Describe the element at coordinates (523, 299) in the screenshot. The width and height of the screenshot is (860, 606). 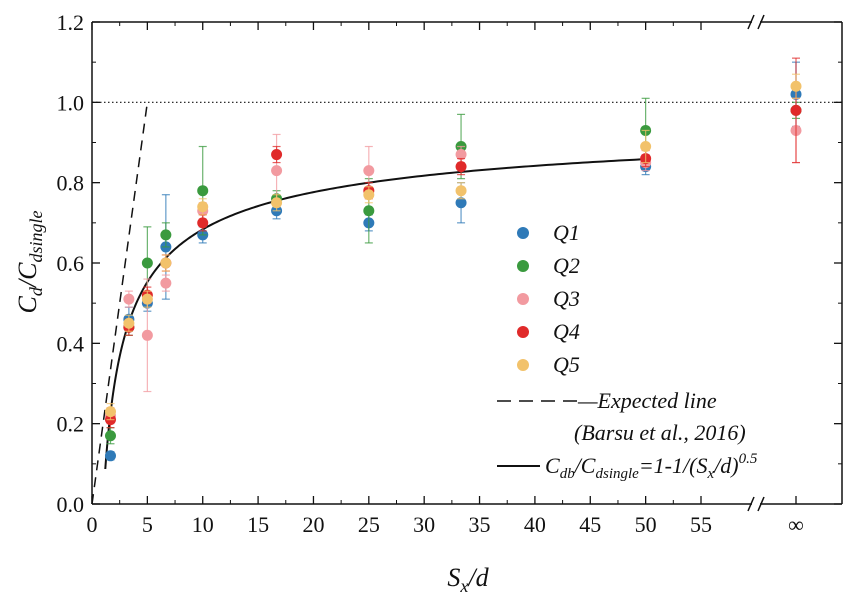
I see `legend-marker-q3` at that location.